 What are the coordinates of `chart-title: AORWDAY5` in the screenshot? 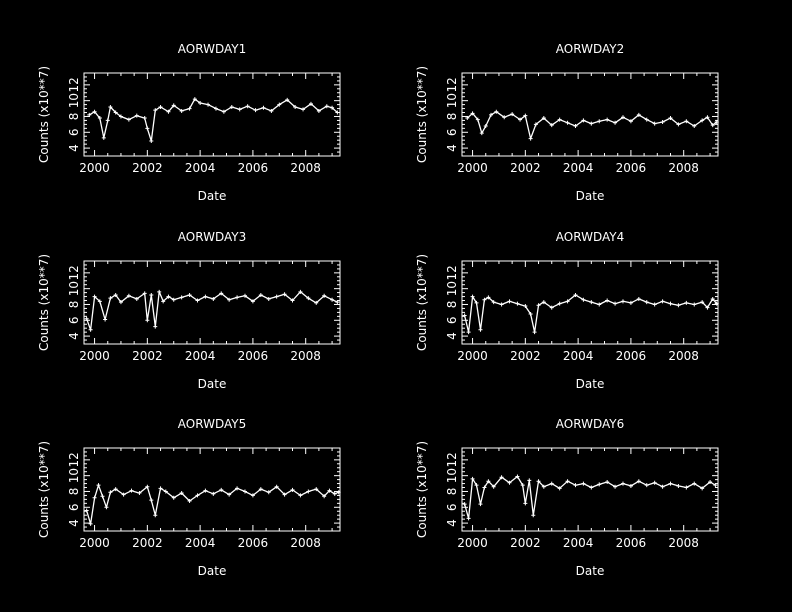 It's located at (212, 424).